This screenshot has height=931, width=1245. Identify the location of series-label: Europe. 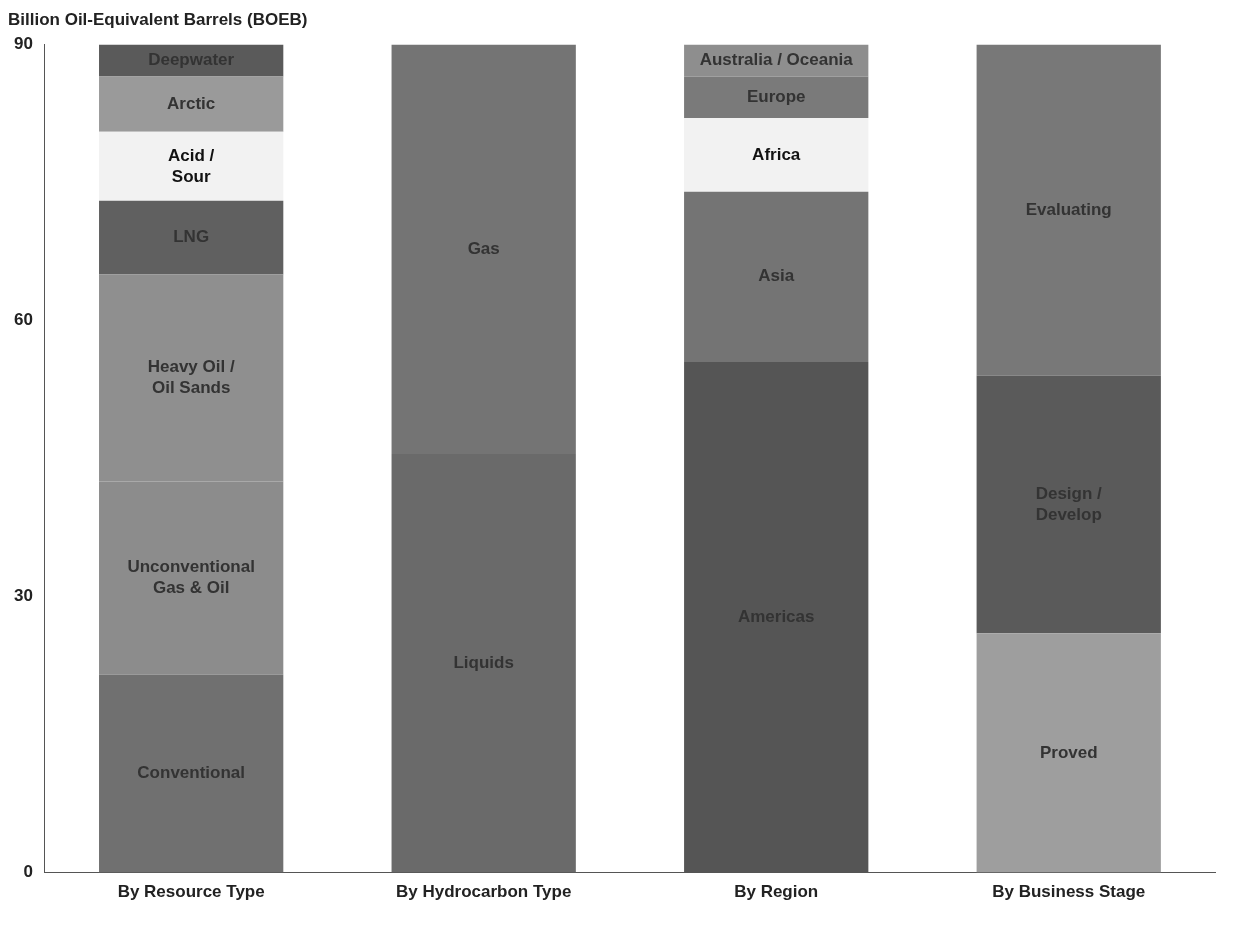
(776, 96).